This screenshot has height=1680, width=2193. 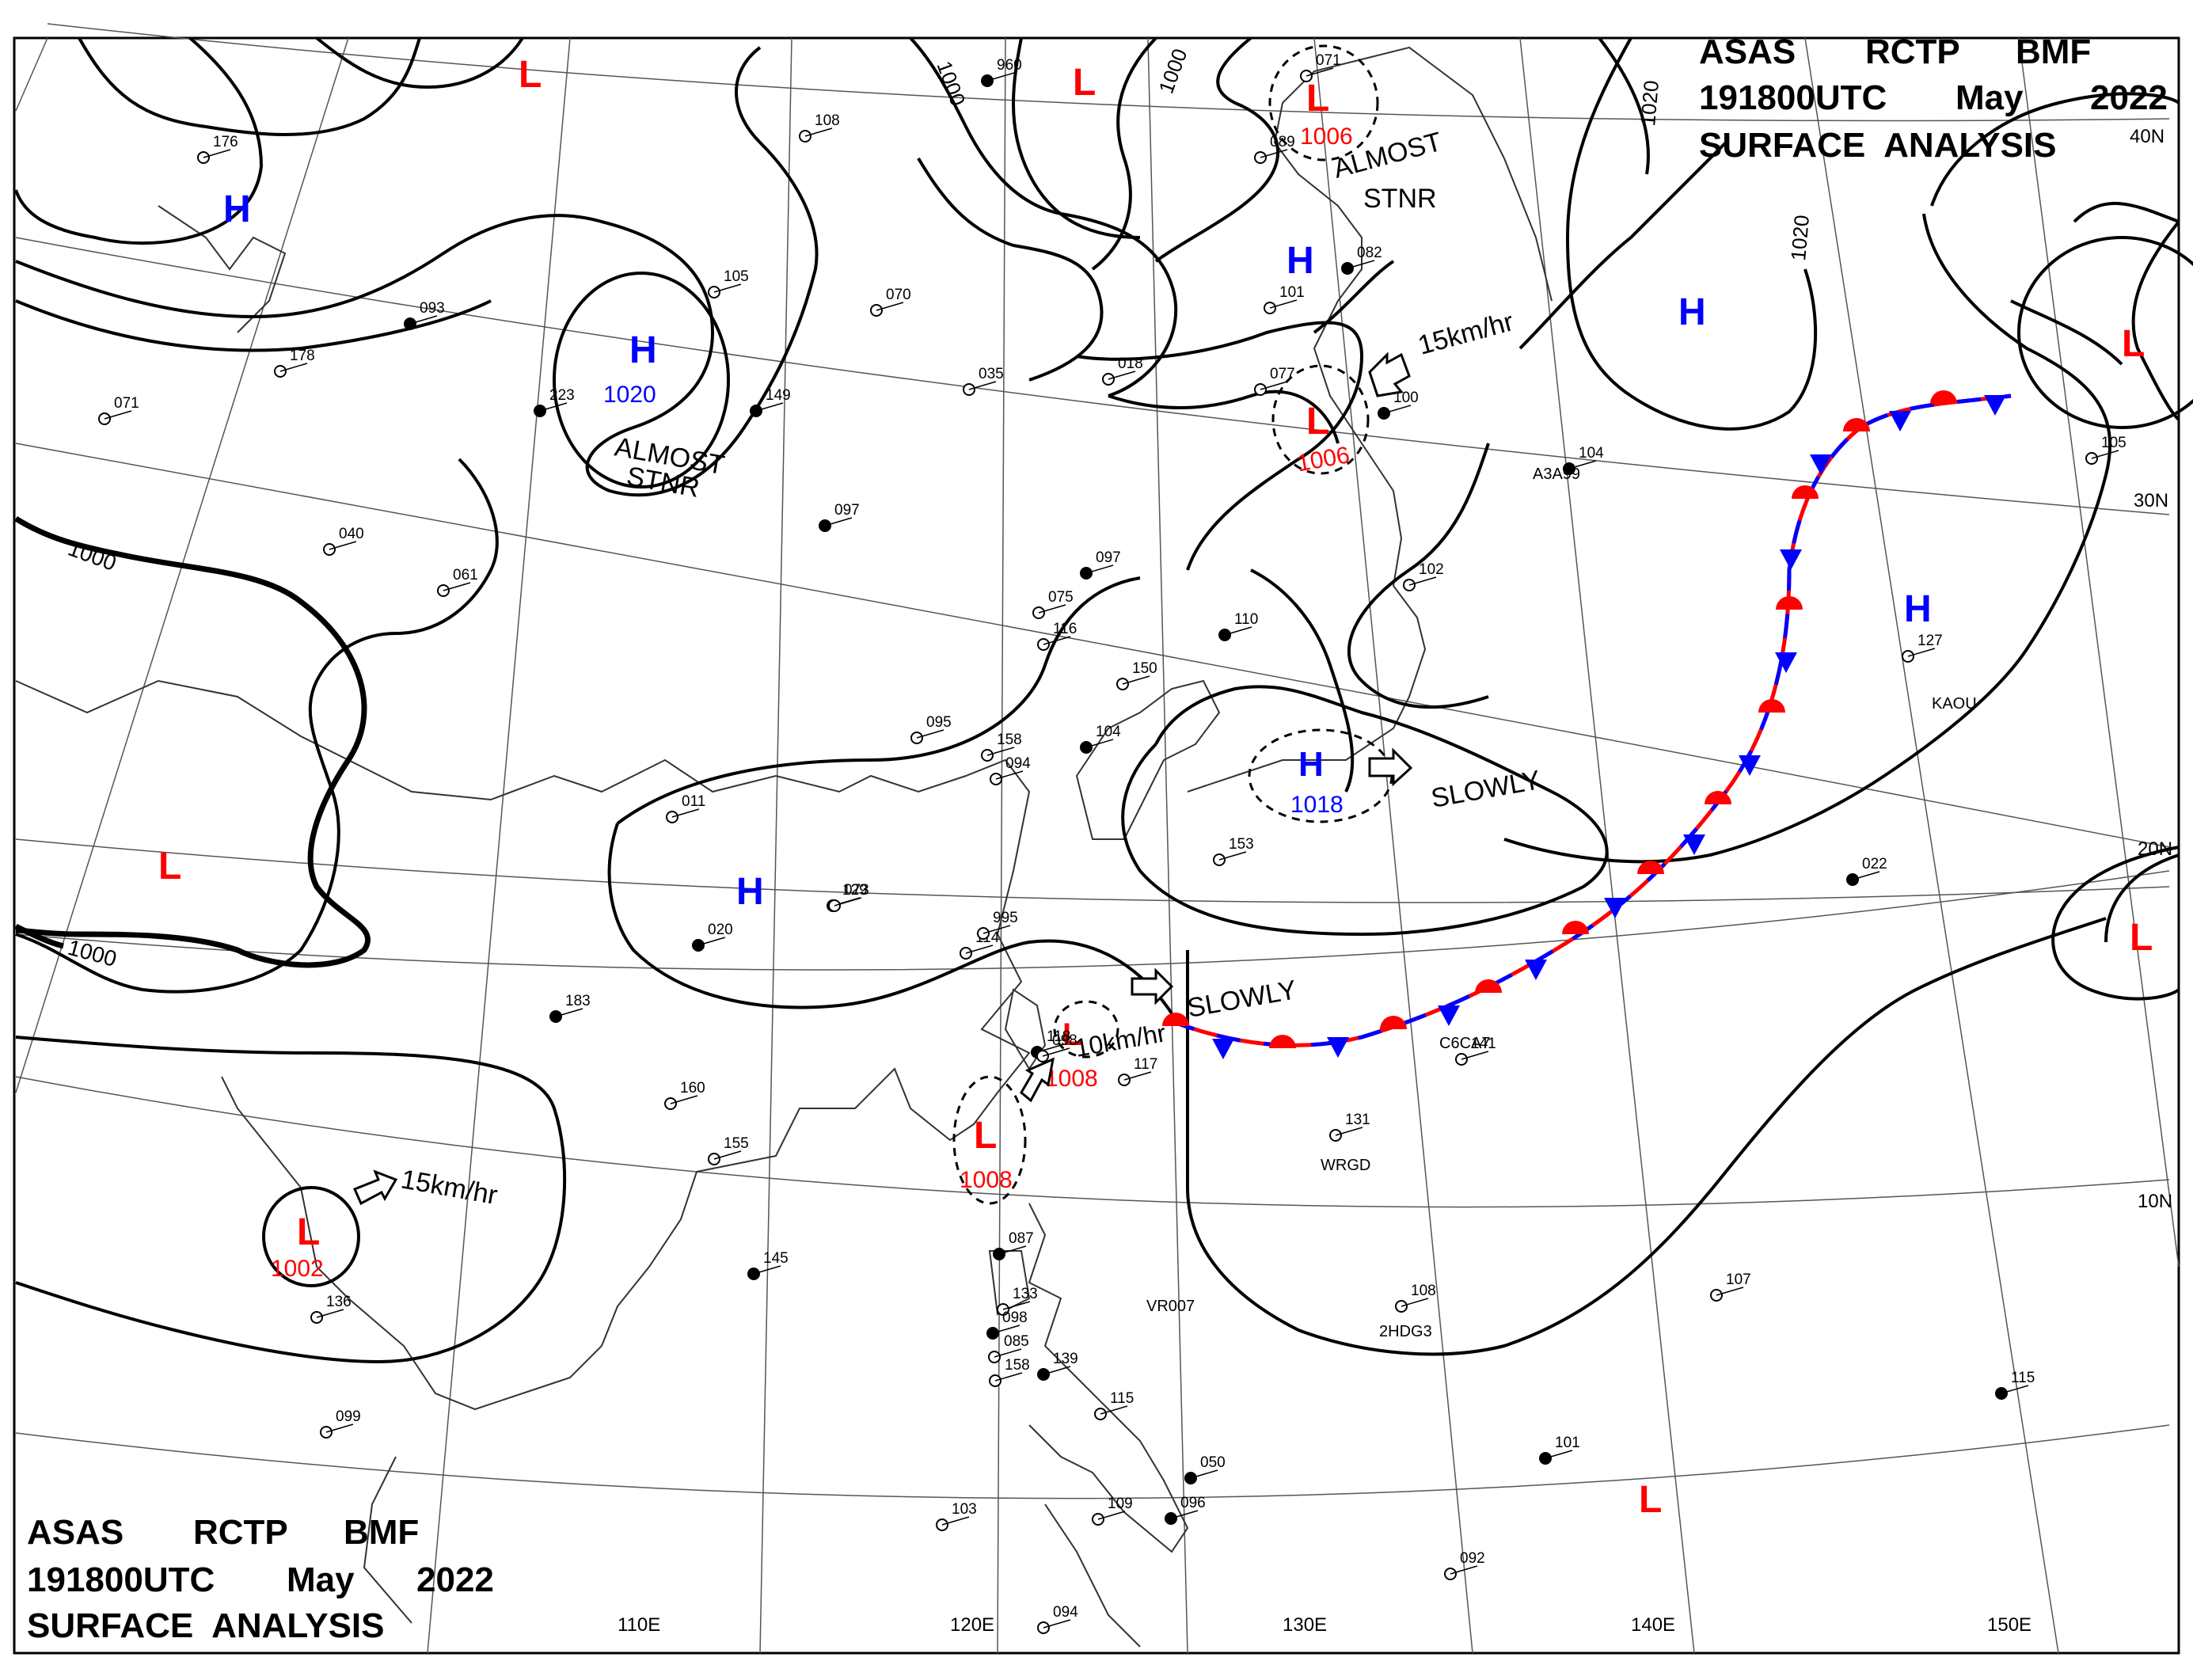 I want to click on station-pressure-value: 093, so click(x=433, y=308).